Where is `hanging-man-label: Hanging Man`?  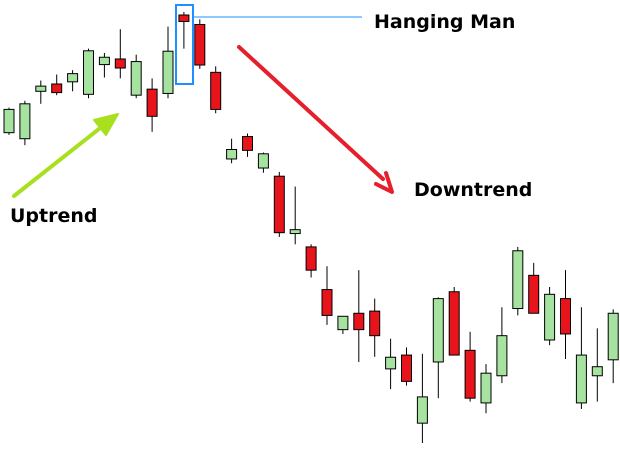
hanging-man-label: Hanging Man is located at coordinates (444, 22).